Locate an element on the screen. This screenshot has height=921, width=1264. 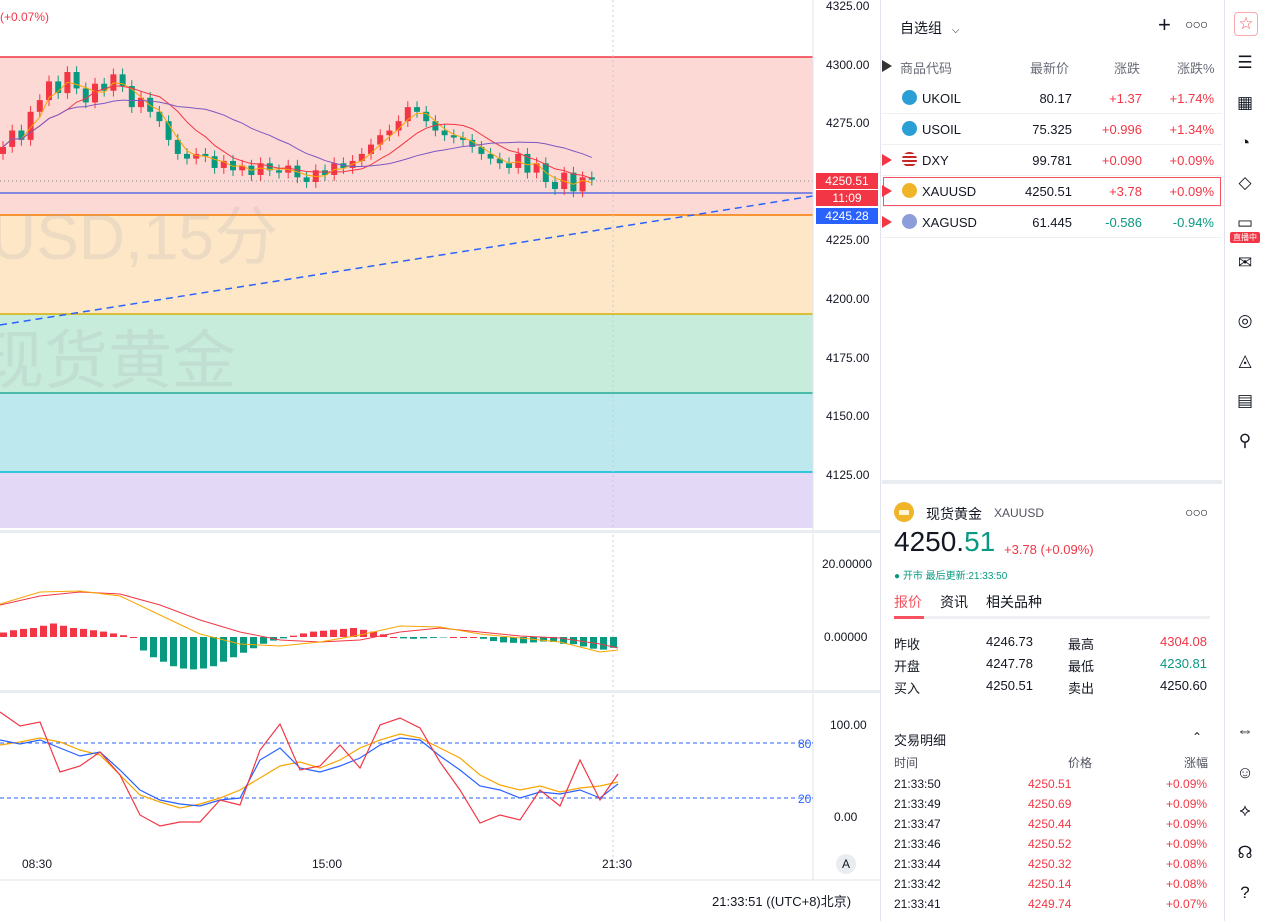
panel-divider is located at coordinates (880, 460).